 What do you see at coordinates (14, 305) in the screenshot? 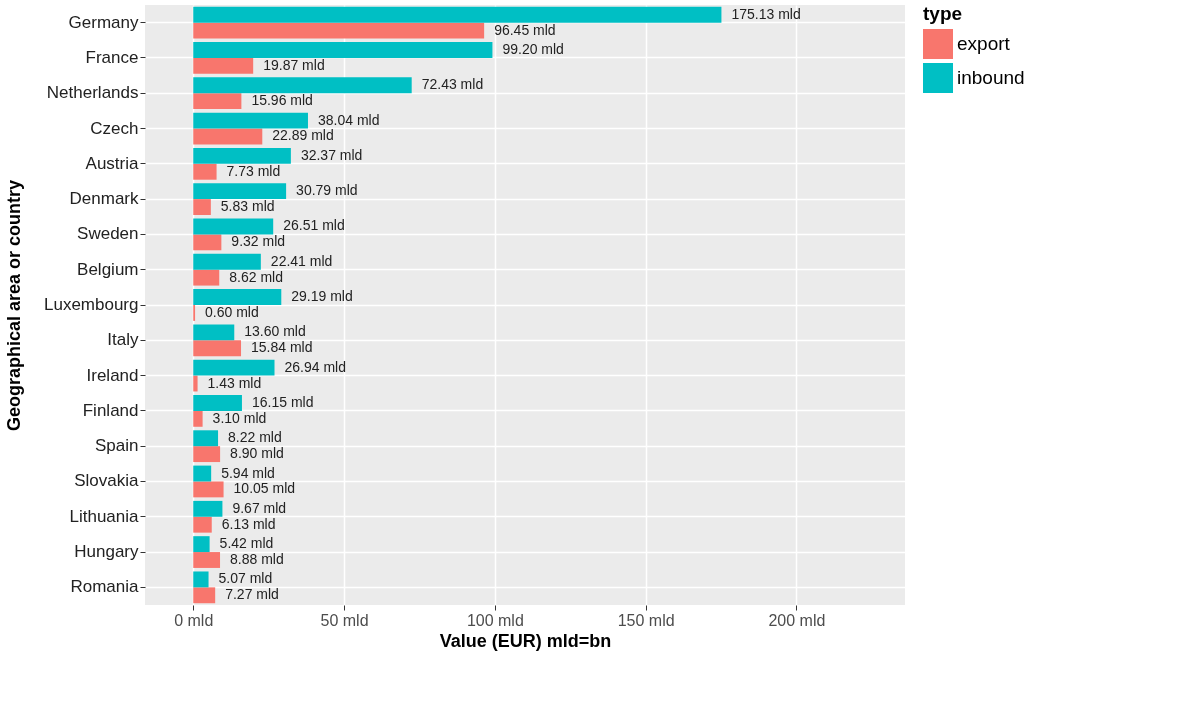
I see `y-axis-title: Geographical area or country` at bounding box center [14, 305].